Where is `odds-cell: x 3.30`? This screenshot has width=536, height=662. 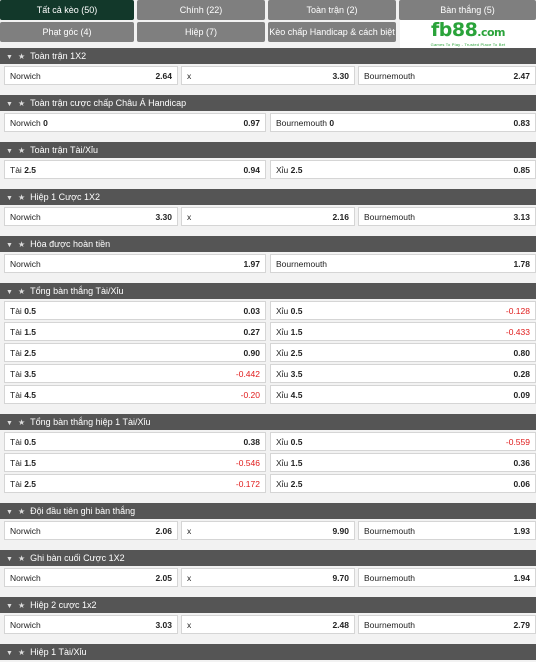
odds-cell: x 3.30 is located at coordinates (268, 75).